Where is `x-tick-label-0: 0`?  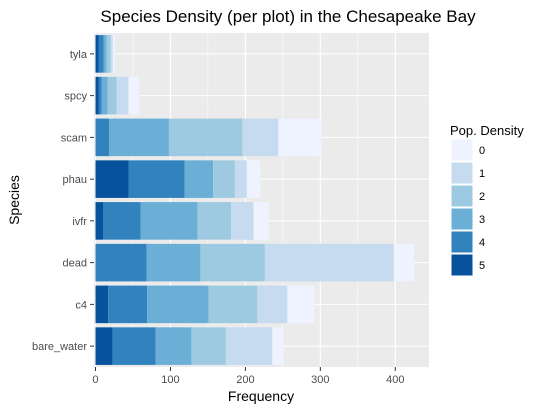 x-tick-label-0: 0 is located at coordinates (95, 380).